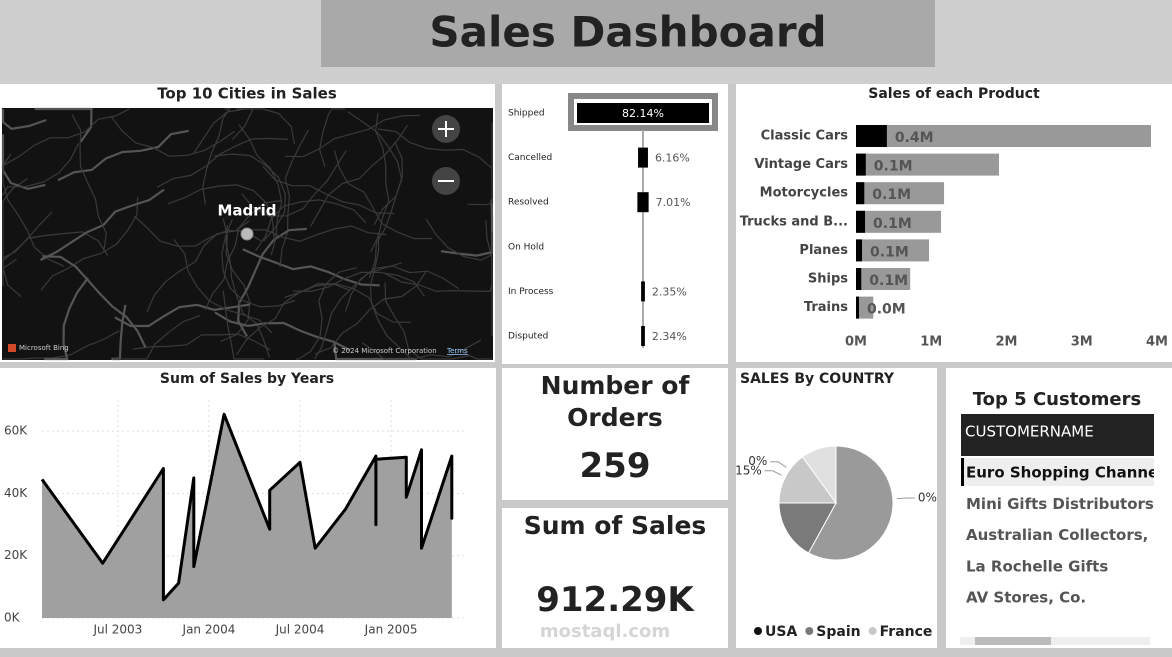  I want to click on scroll-thumb, so click(1013, 641).